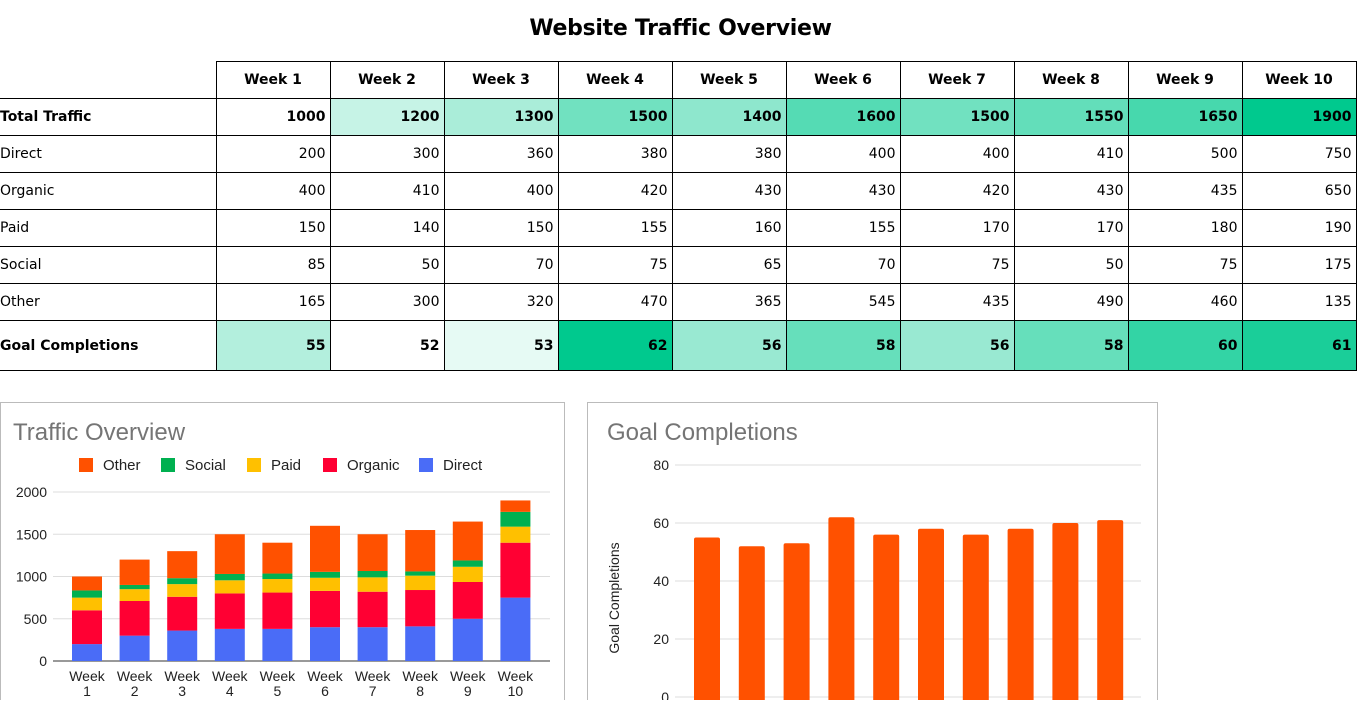 The width and height of the screenshot is (1361, 705). What do you see at coordinates (729, 265) in the screenshot?
I see `table-cell: 65` at bounding box center [729, 265].